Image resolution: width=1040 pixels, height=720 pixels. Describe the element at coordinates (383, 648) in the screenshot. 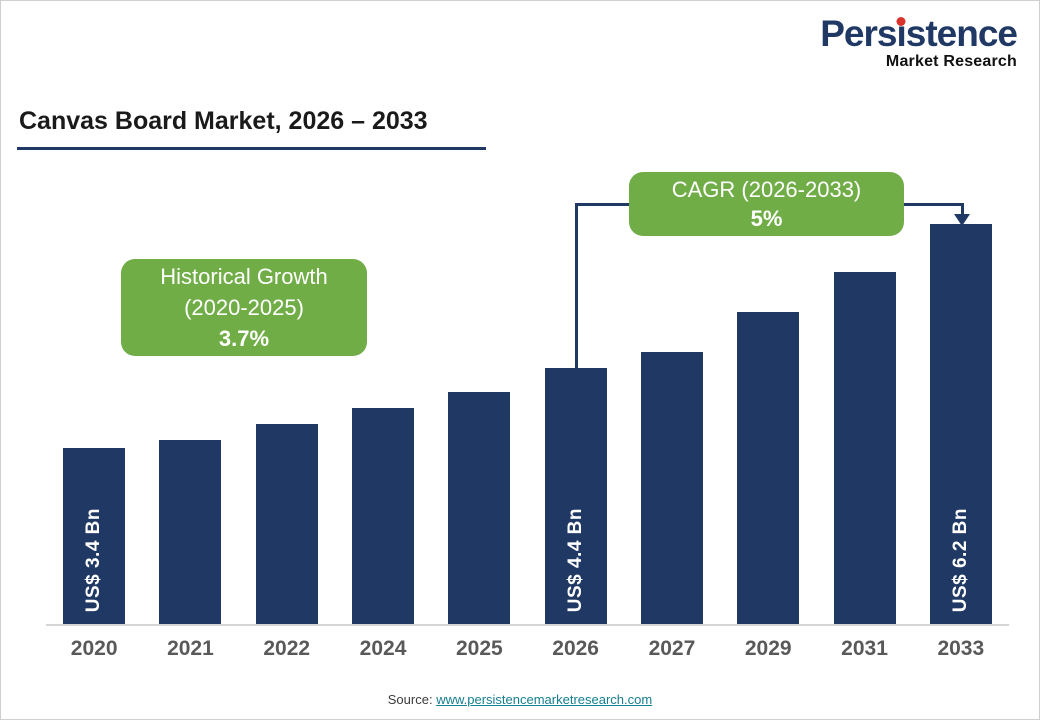

I see `x-axis-label-2024: 2024` at that location.